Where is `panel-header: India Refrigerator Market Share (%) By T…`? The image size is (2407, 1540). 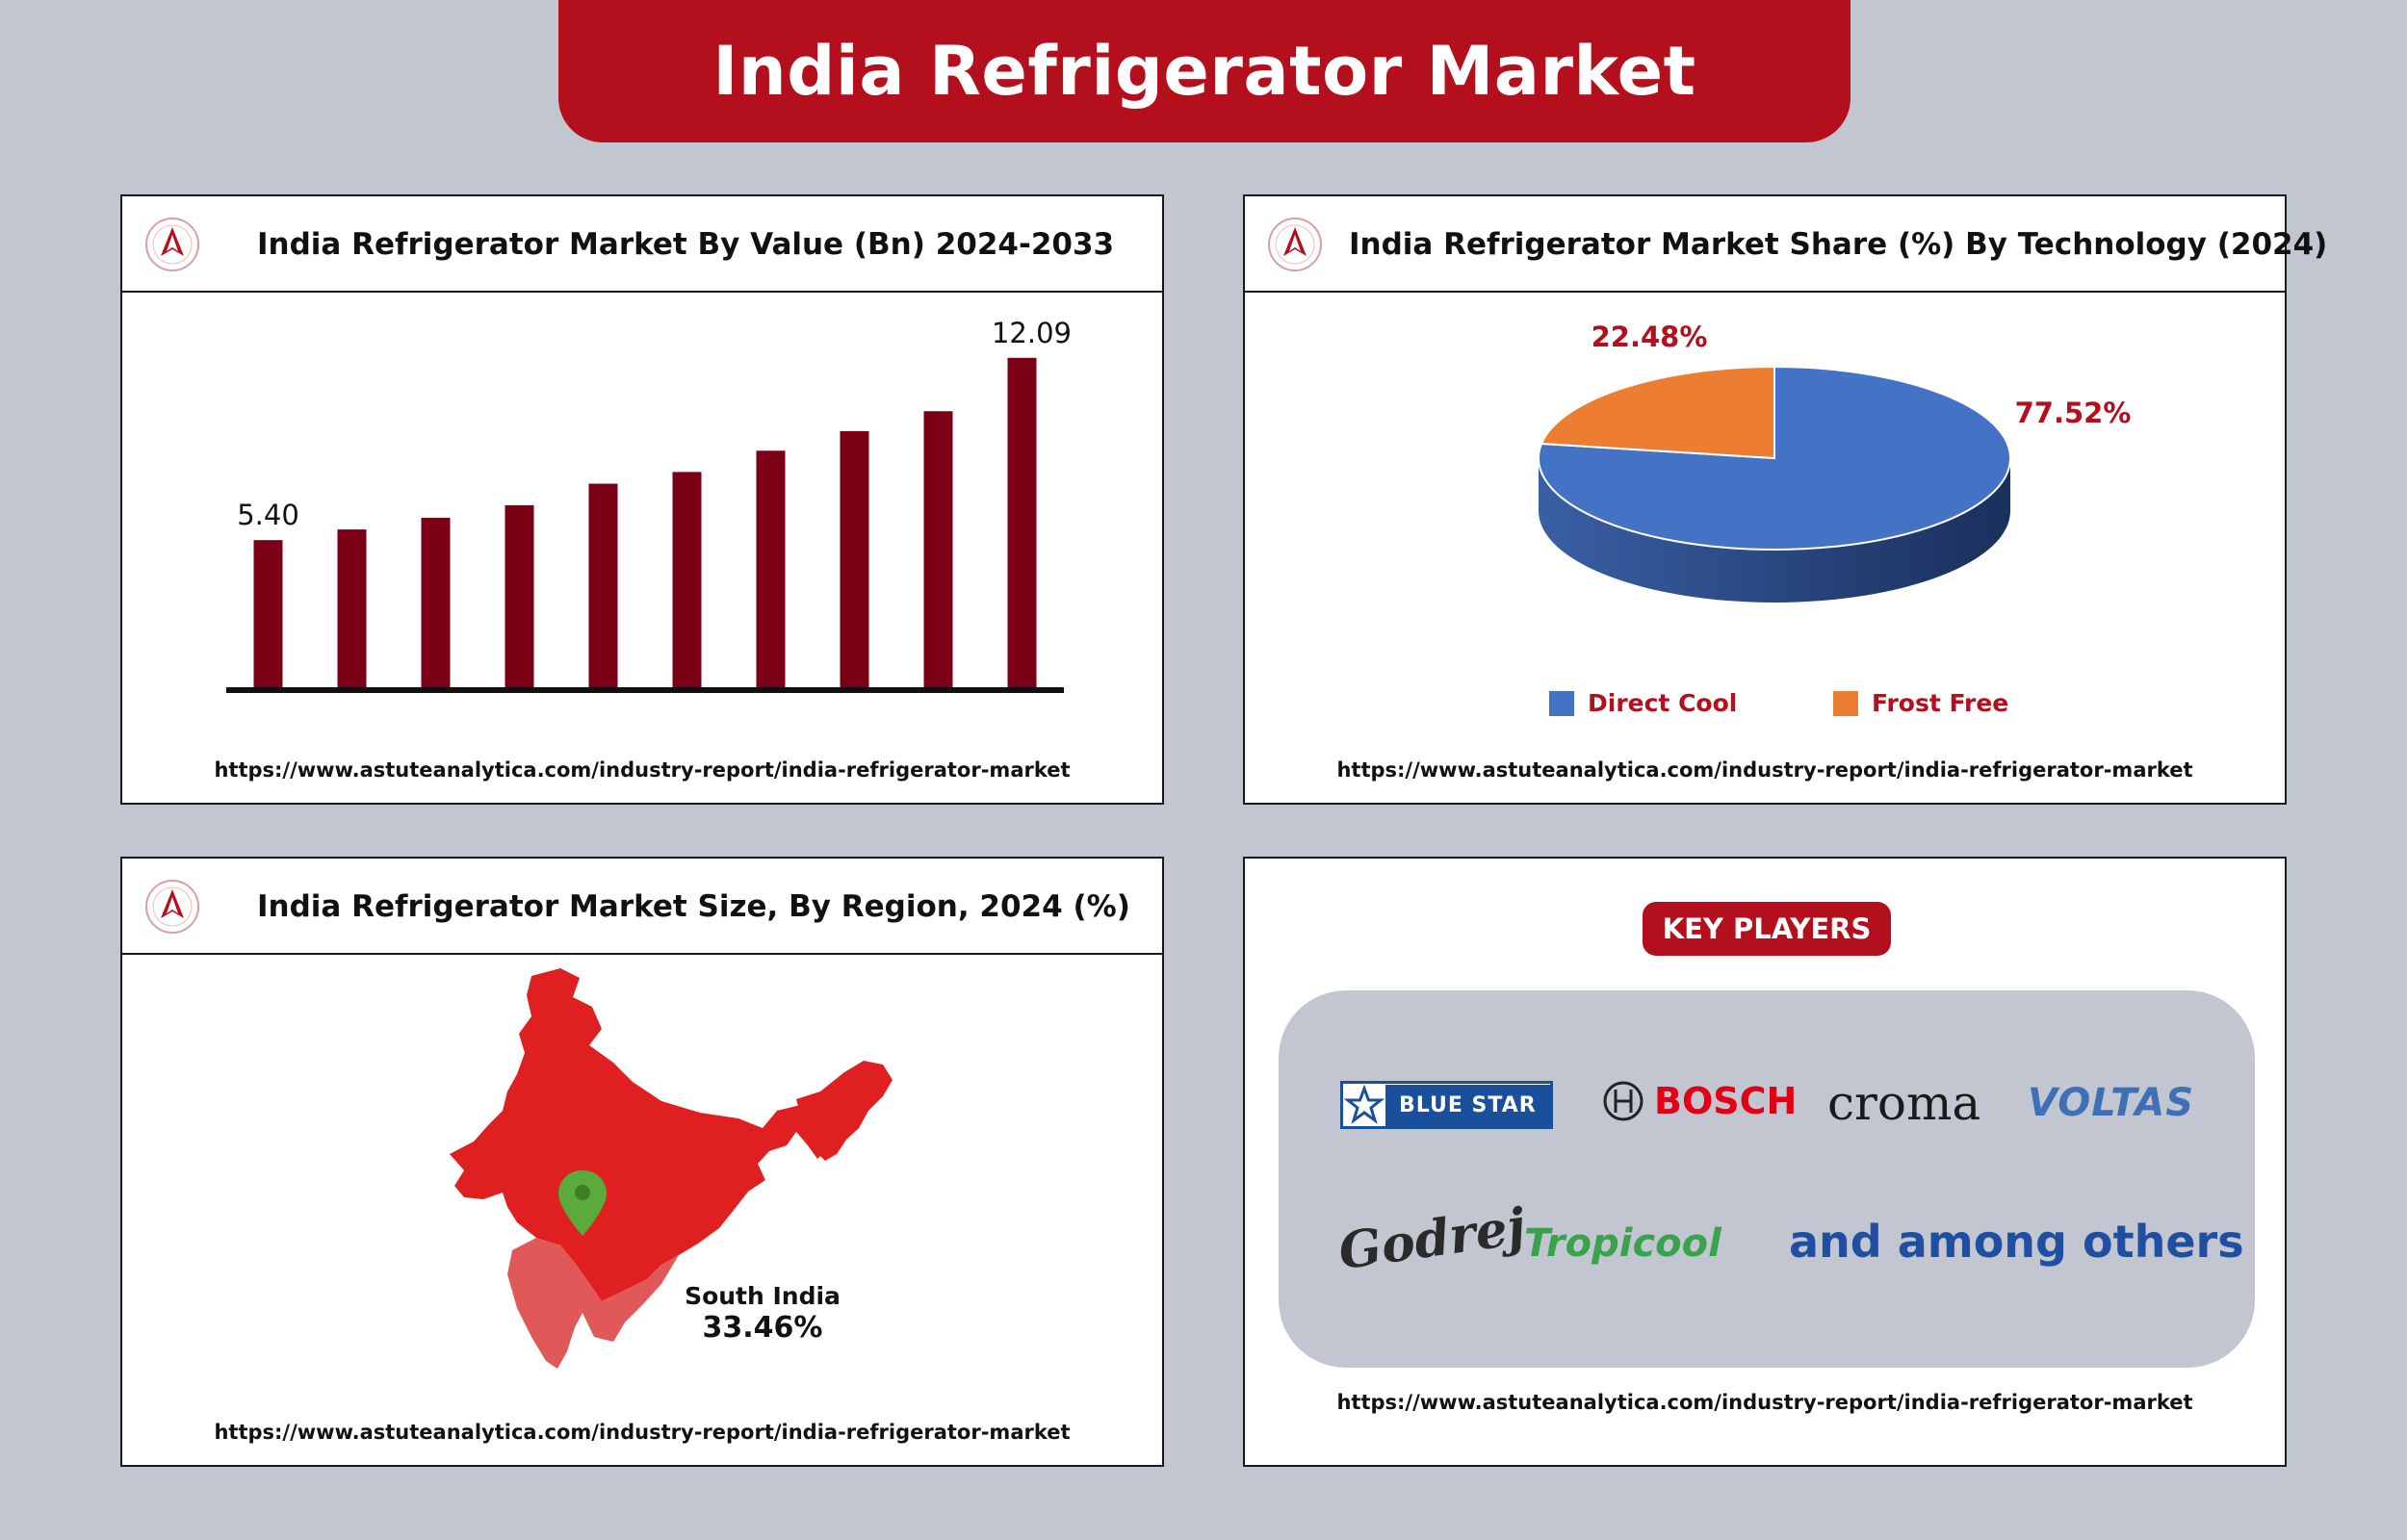 panel-header: India Refrigerator Market Share (%) By T… is located at coordinates (1786, 244).